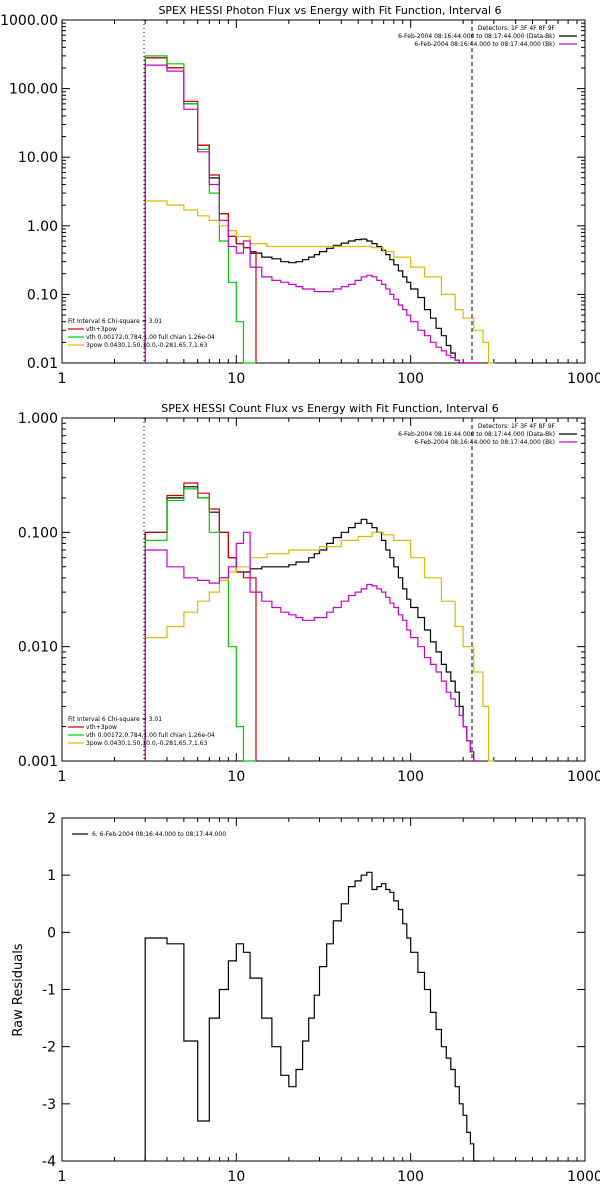 Image resolution: width=600 pixels, height=1200 pixels. What do you see at coordinates (49, 1162) in the screenshot?
I see `y-tick-label: -4` at bounding box center [49, 1162].